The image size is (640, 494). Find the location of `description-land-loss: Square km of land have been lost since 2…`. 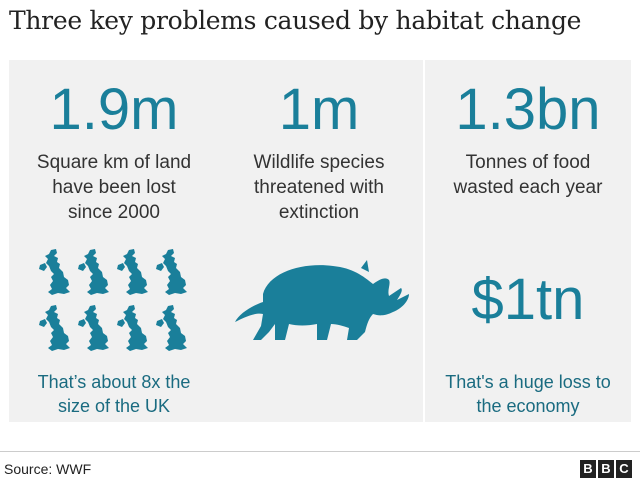

description-land-loss: Square km of land have been lost since 2… is located at coordinates (114, 187).